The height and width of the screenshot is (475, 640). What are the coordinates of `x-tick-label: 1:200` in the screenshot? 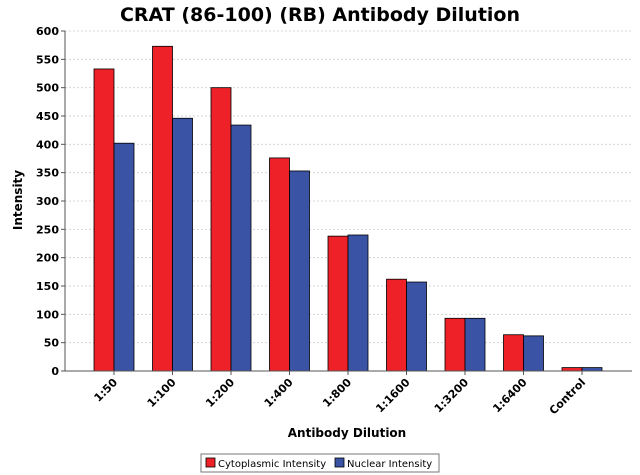 It's located at (220, 393).